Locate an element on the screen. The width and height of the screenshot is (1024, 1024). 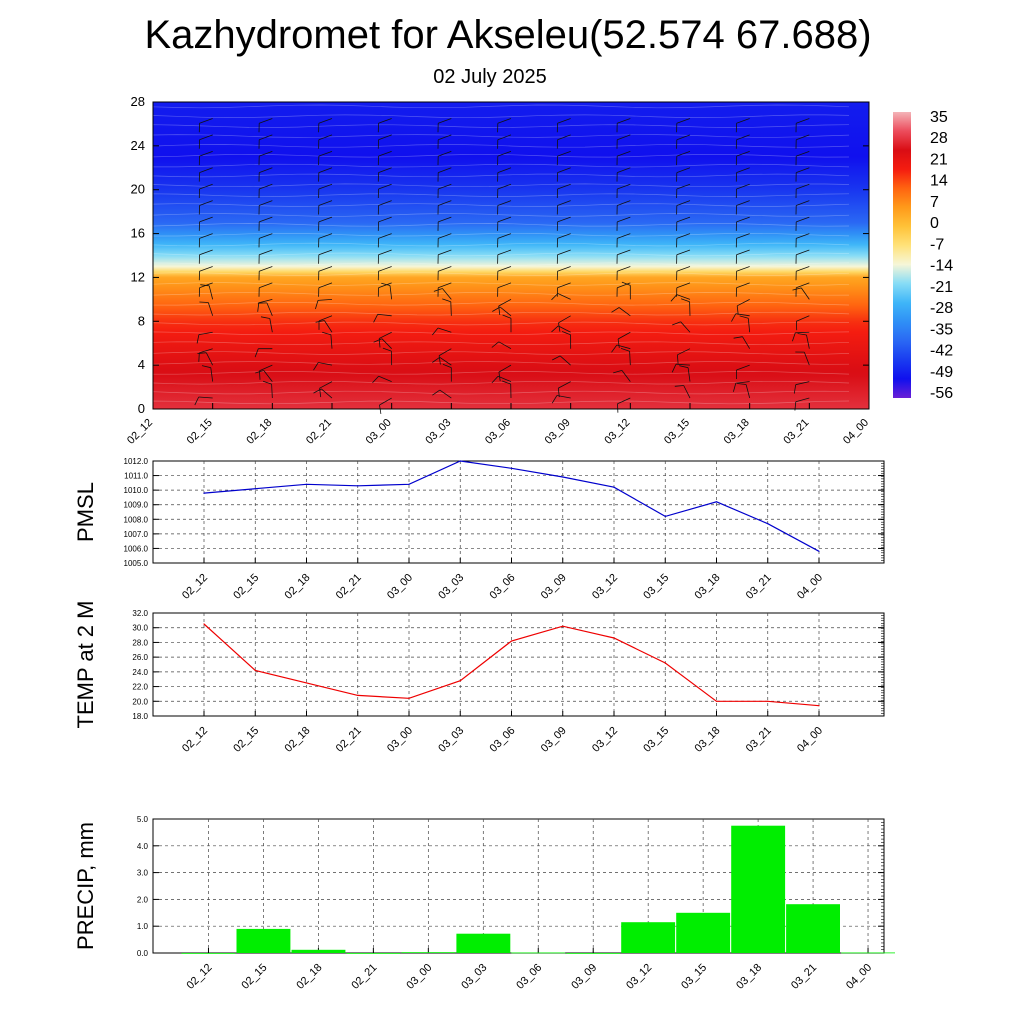
colorbar-label: 0 is located at coordinates (934, 223).